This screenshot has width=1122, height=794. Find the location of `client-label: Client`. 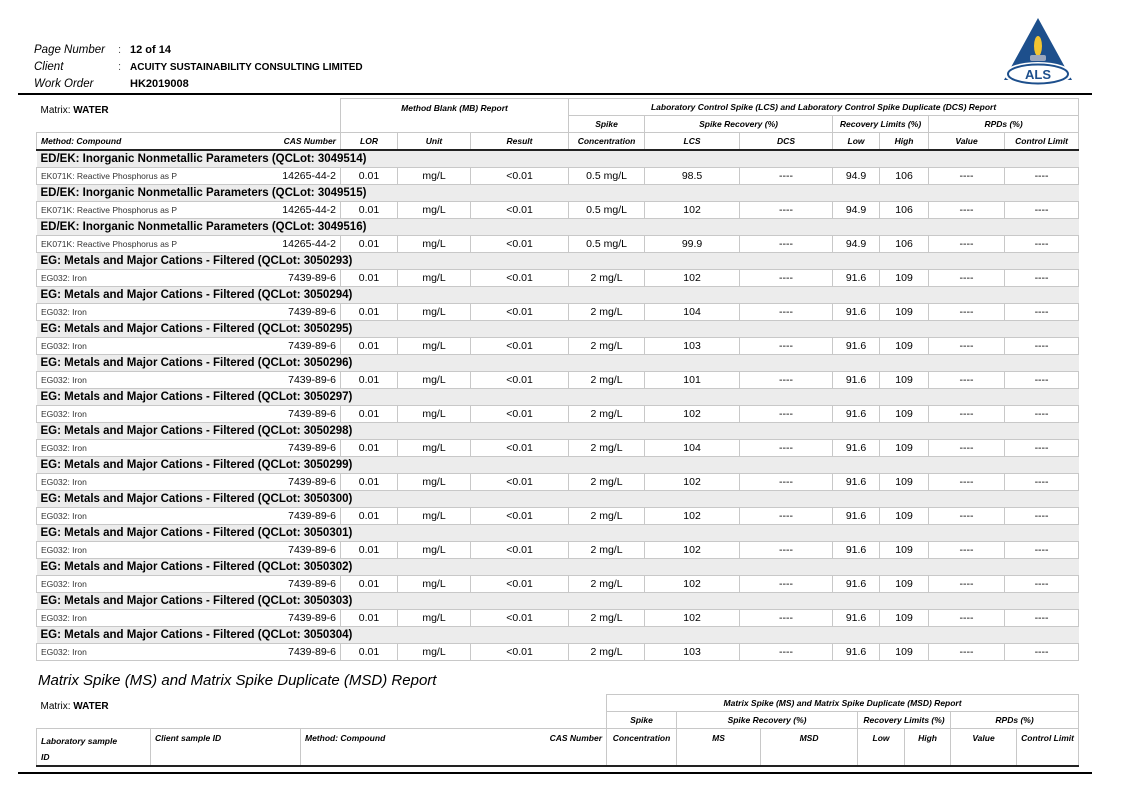

client-label: Client is located at coordinates (49, 67).